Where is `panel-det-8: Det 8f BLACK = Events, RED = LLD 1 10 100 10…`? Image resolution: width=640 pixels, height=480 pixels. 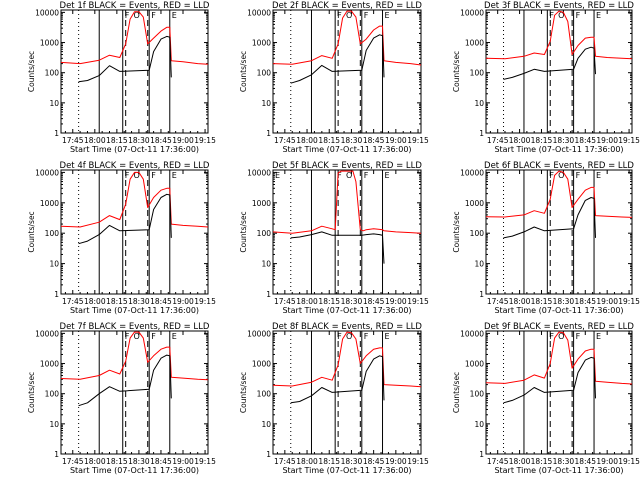 panel-det-8: Det 8f BLACK = Events, RED = LLD 1 10 100 10… is located at coordinates (334, 398).